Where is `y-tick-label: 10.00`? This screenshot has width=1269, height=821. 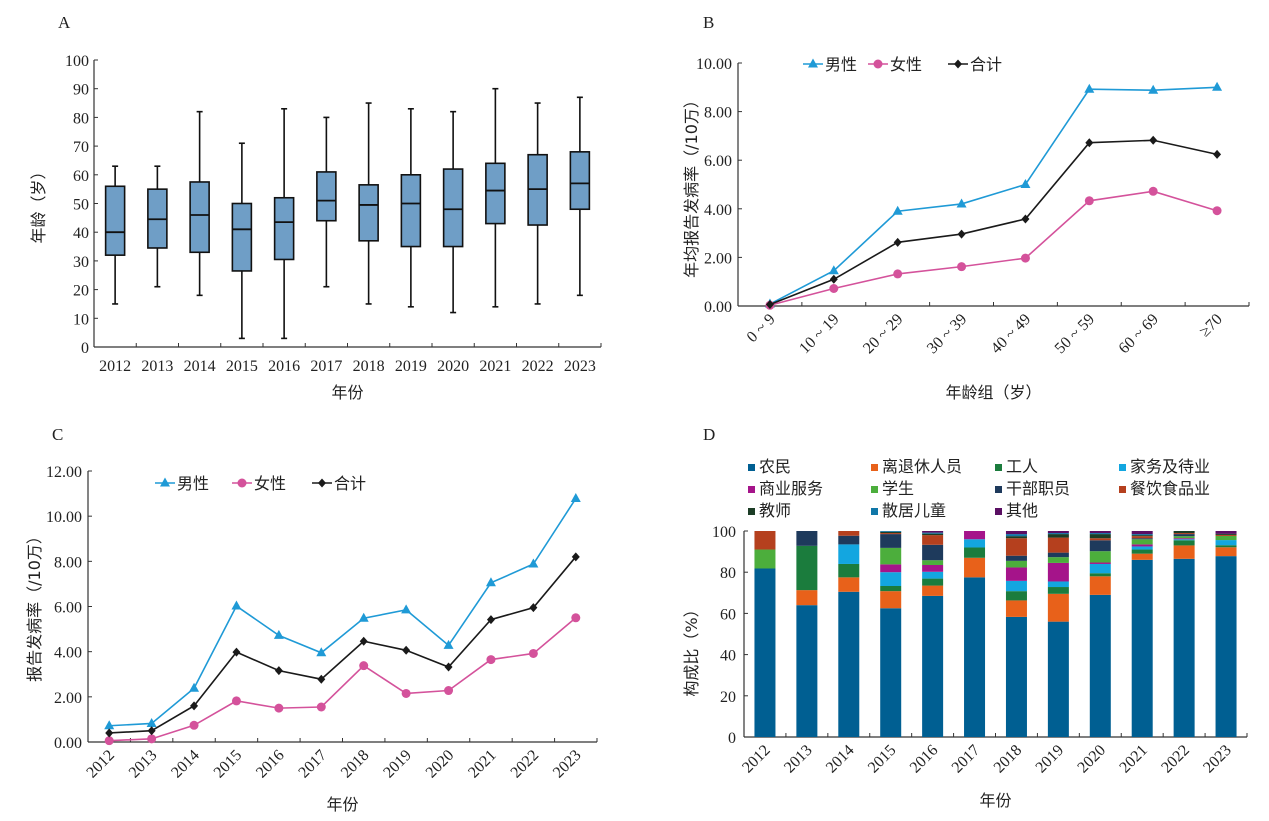 y-tick-label: 10.00 is located at coordinates (714, 64).